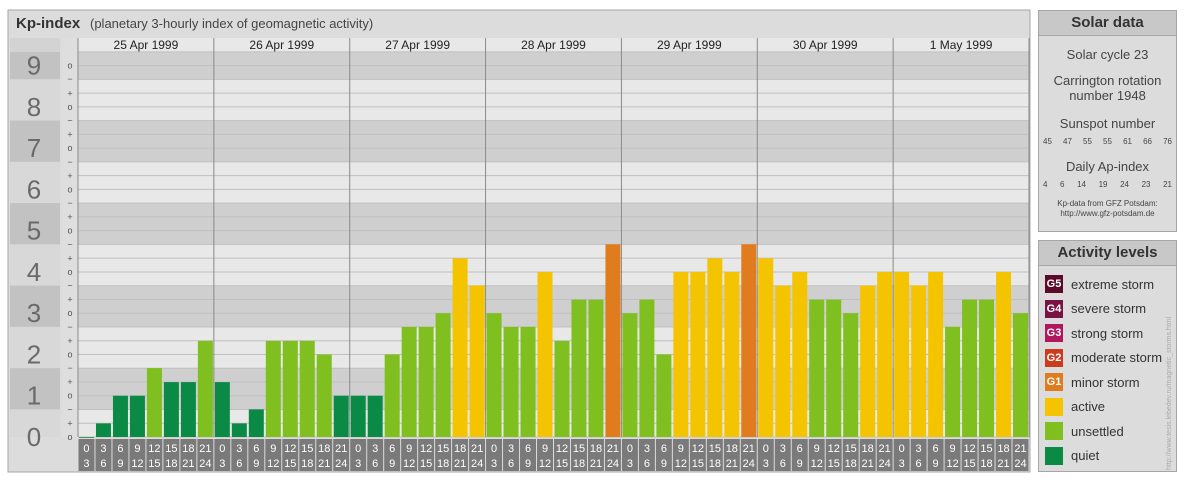  Describe the element at coordinates (1081, 184) in the screenshot. I see `ap-index-number: 14` at that location.